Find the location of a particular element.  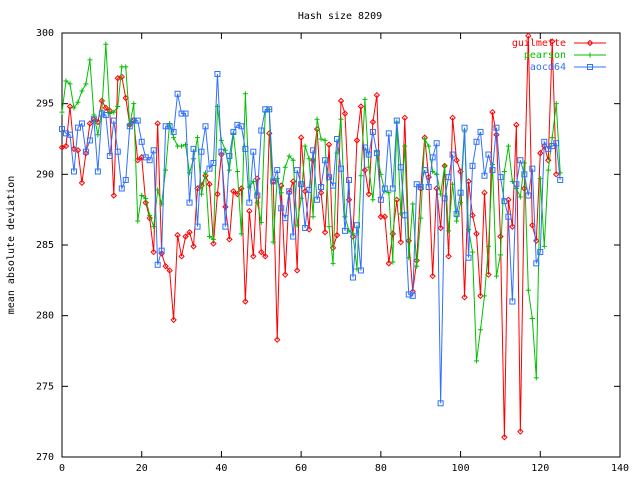

y-tick-label: 270 is located at coordinates (45, 457).